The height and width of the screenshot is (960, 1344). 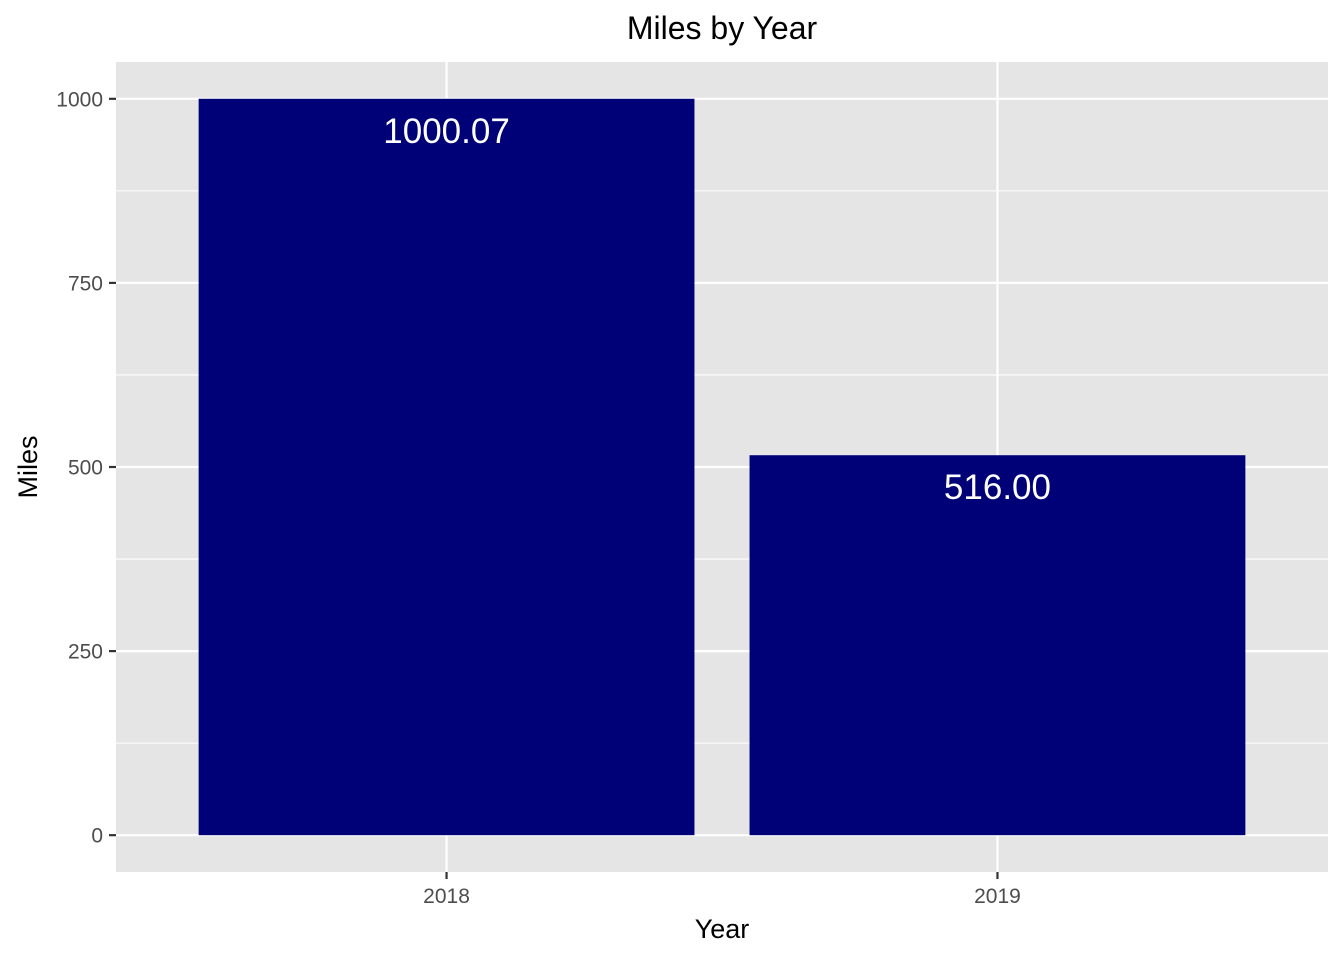 I want to click on x-axis-title: Year, so click(x=722, y=929).